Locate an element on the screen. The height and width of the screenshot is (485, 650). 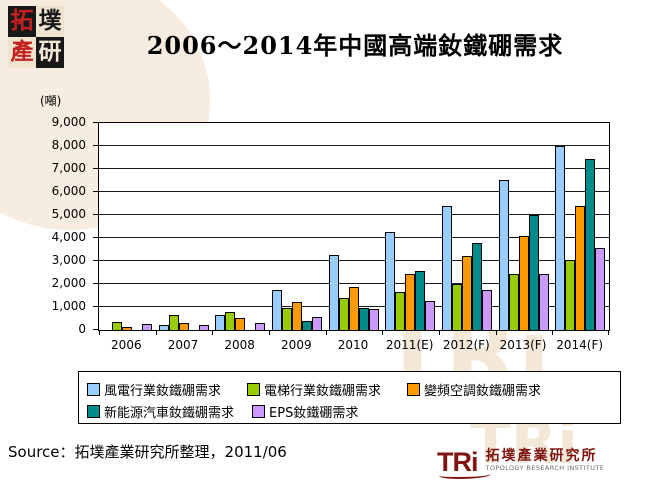
bar-2013(F)-series0 is located at coordinates (503, 255).